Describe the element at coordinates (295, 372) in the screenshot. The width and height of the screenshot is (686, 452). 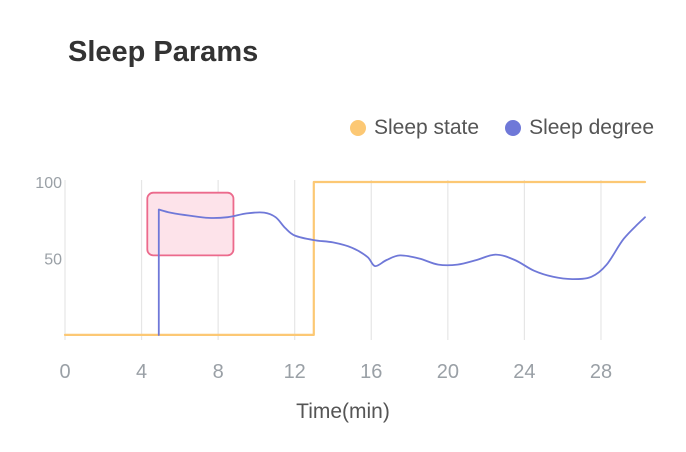
I see `x-tick-label-12: 12` at that location.